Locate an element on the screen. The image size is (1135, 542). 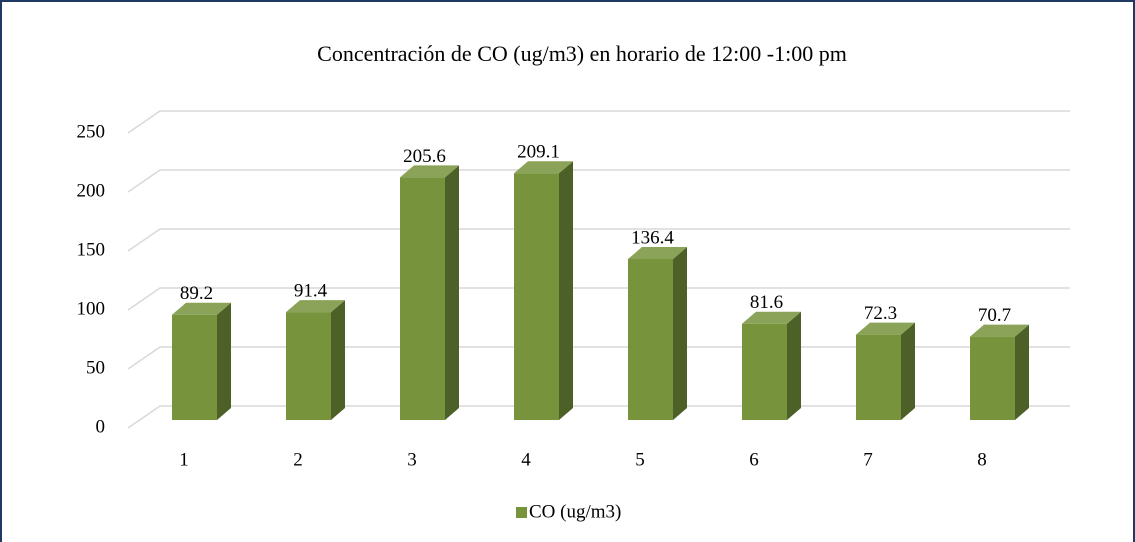
legend-swatch is located at coordinates (521, 512).